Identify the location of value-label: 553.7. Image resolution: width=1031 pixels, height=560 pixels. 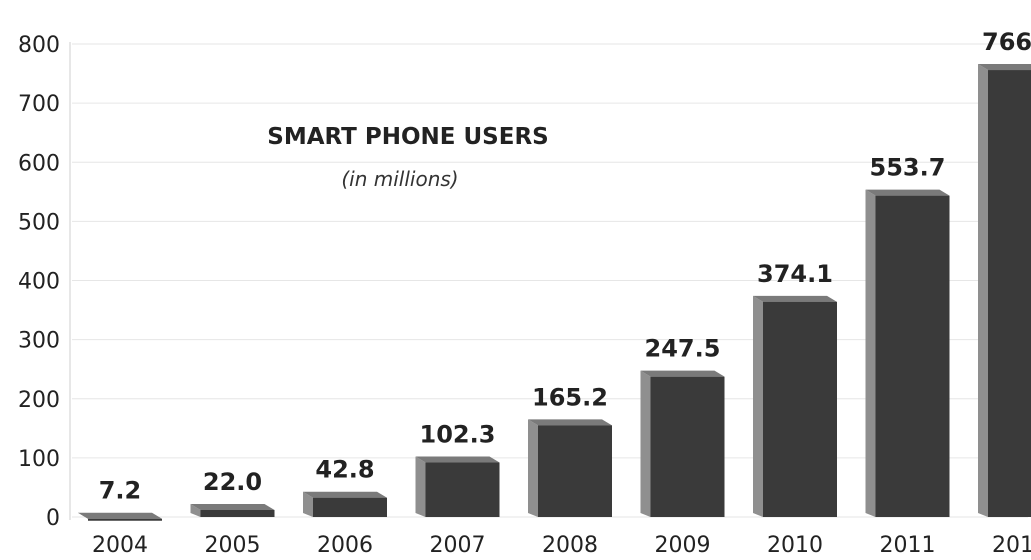
(908, 168).